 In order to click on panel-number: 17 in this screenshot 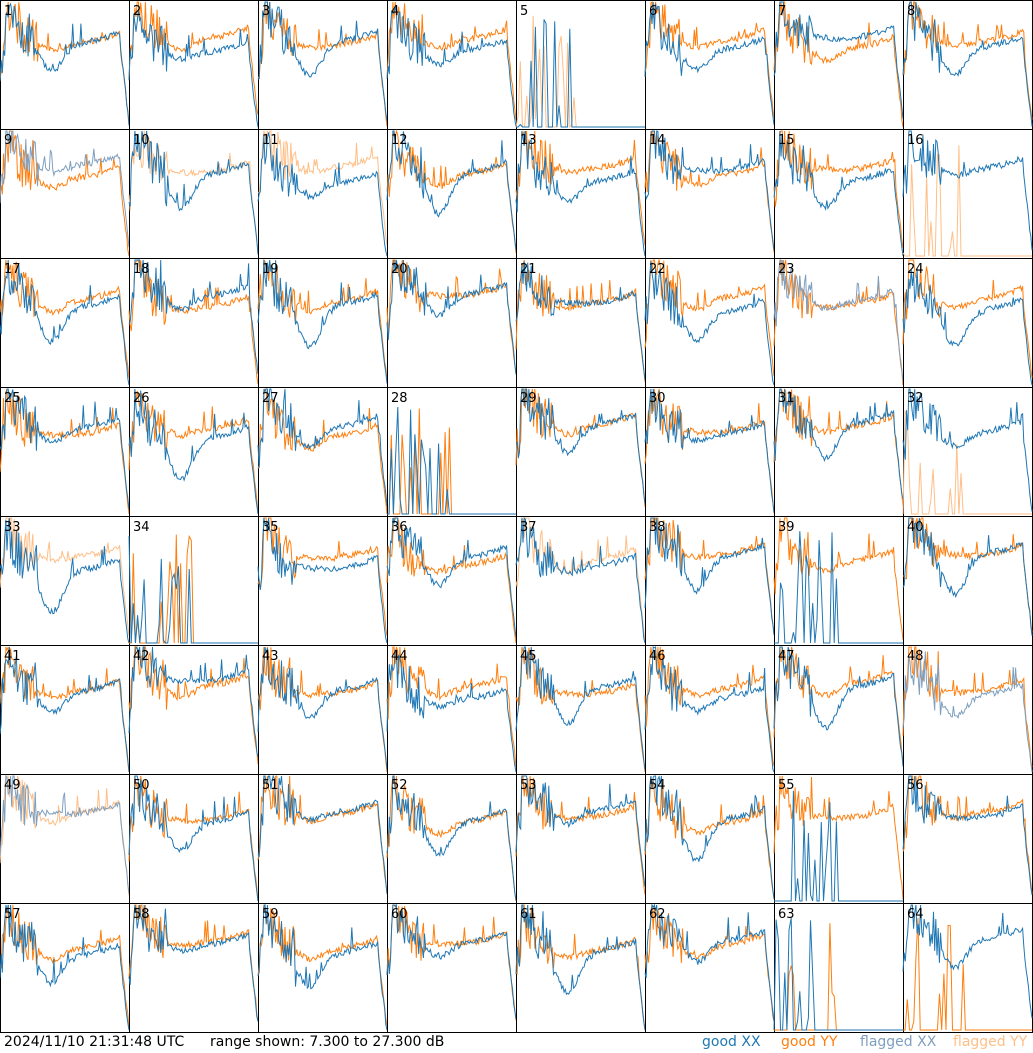, I will do `click(12, 269)`.